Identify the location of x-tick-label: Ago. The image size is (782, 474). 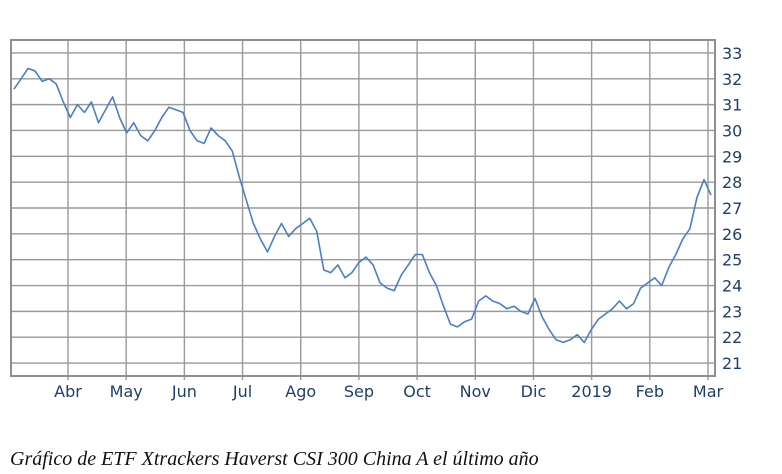
(300, 391).